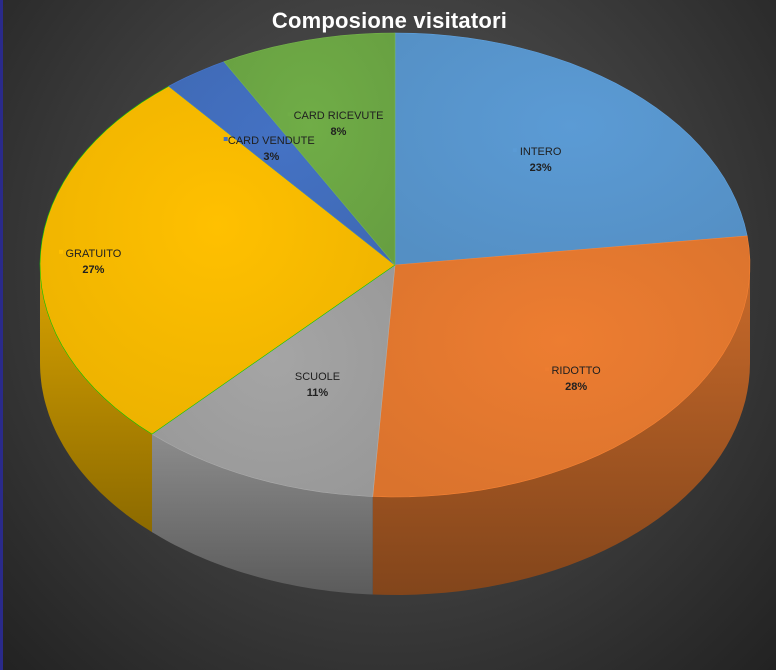 This screenshot has width=776, height=670. Describe the element at coordinates (271, 157) in the screenshot. I see `label-pct-card-vendute: 3%` at that location.